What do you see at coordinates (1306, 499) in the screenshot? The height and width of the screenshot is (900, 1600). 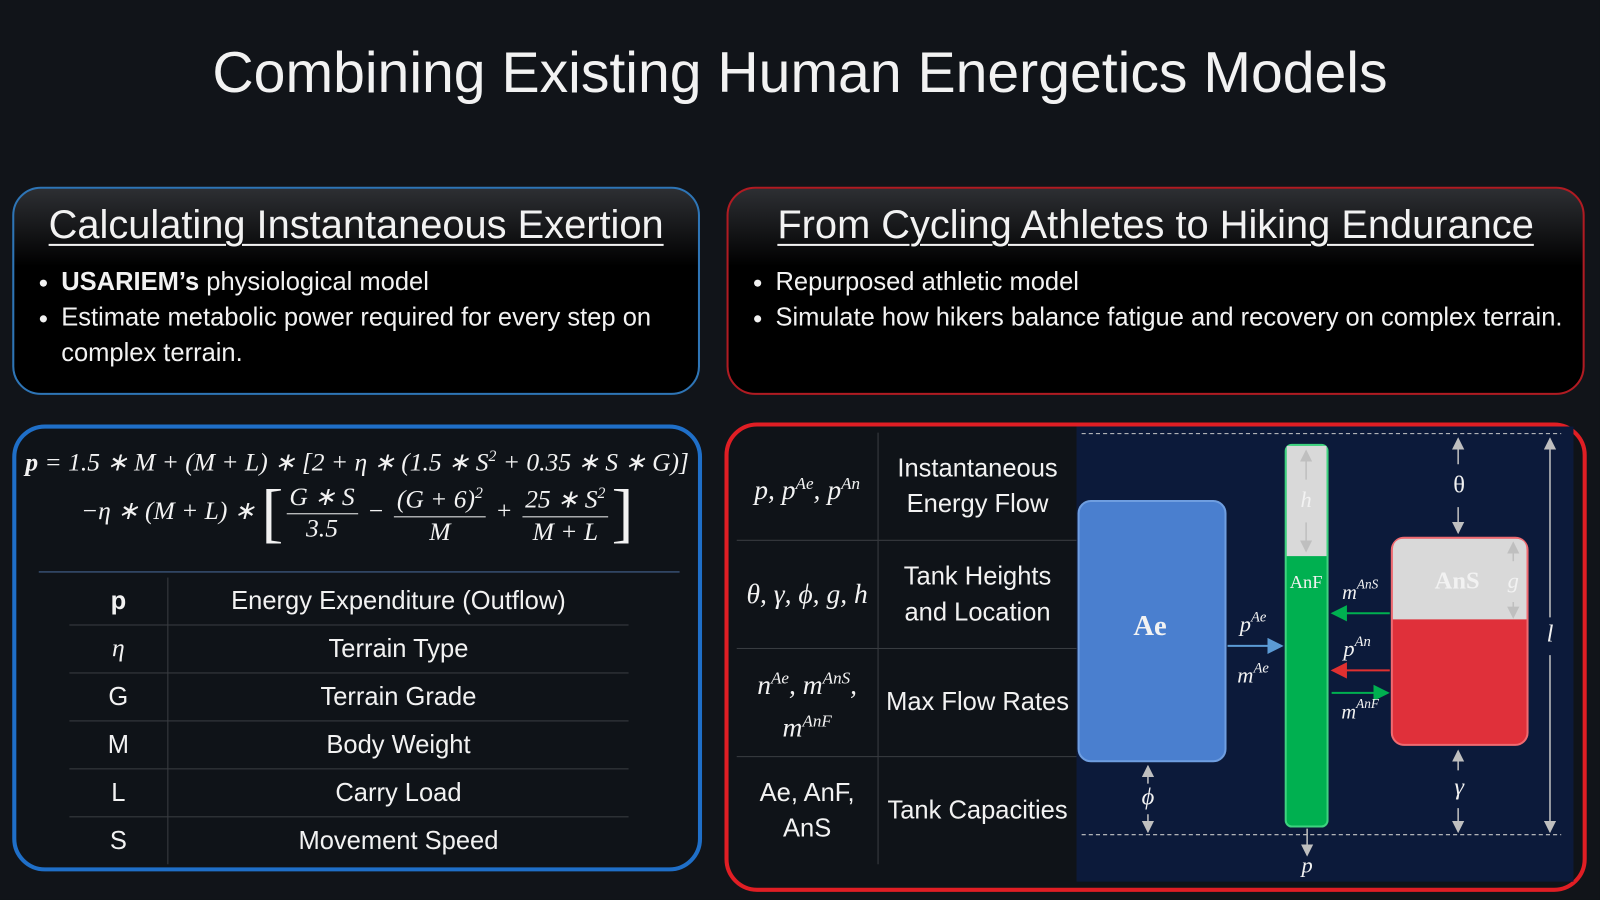 I see `diagram-label: h` at bounding box center [1306, 499].